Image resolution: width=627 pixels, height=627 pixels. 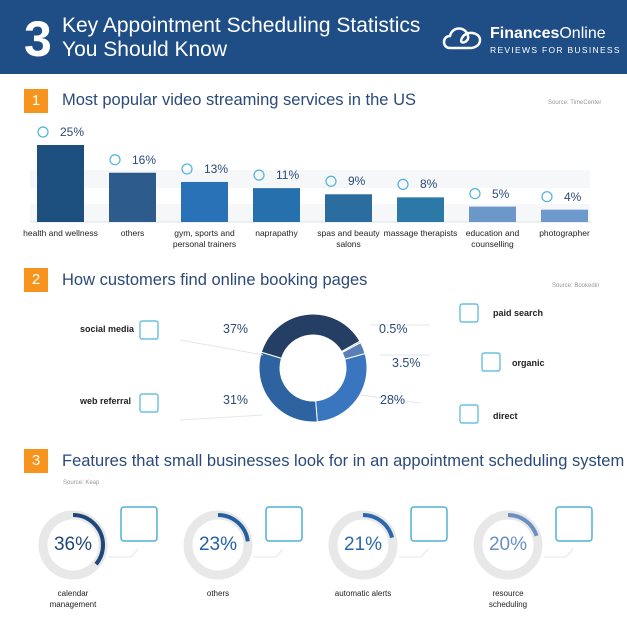 What do you see at coordinates (36, 280) in the screenshot?
I see `section-2-badge: 2` at bounding box center [36, 280].